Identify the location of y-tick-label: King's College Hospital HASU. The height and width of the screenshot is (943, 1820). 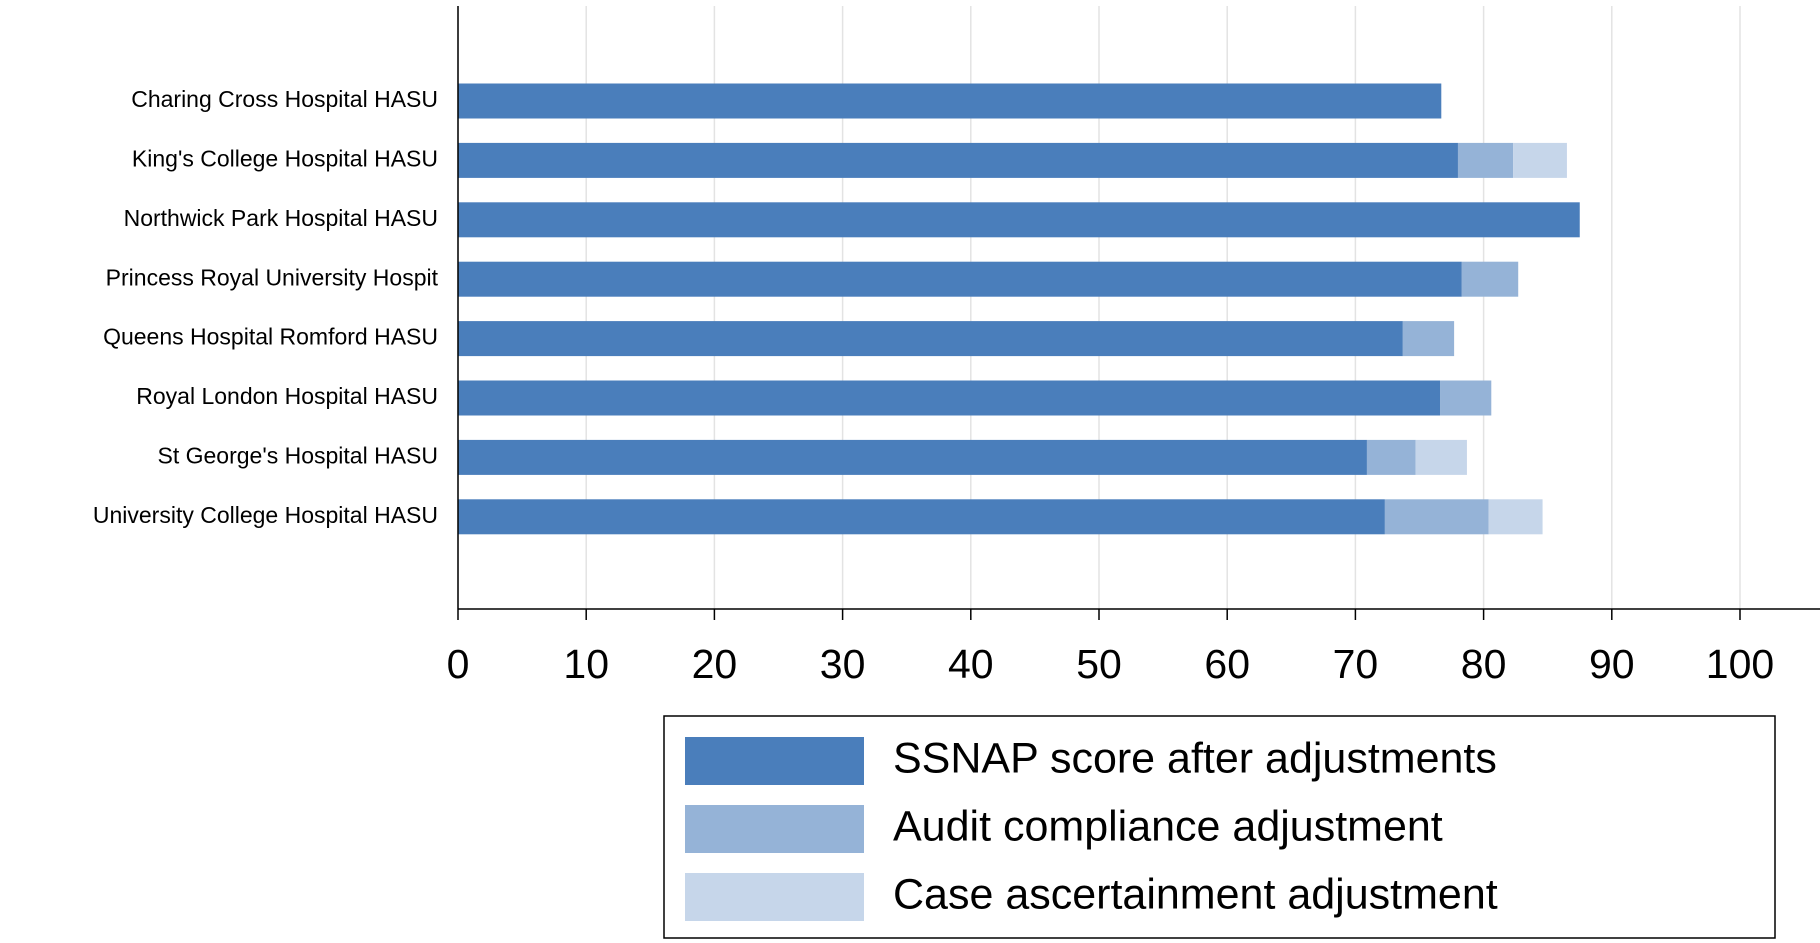
(285, 158).